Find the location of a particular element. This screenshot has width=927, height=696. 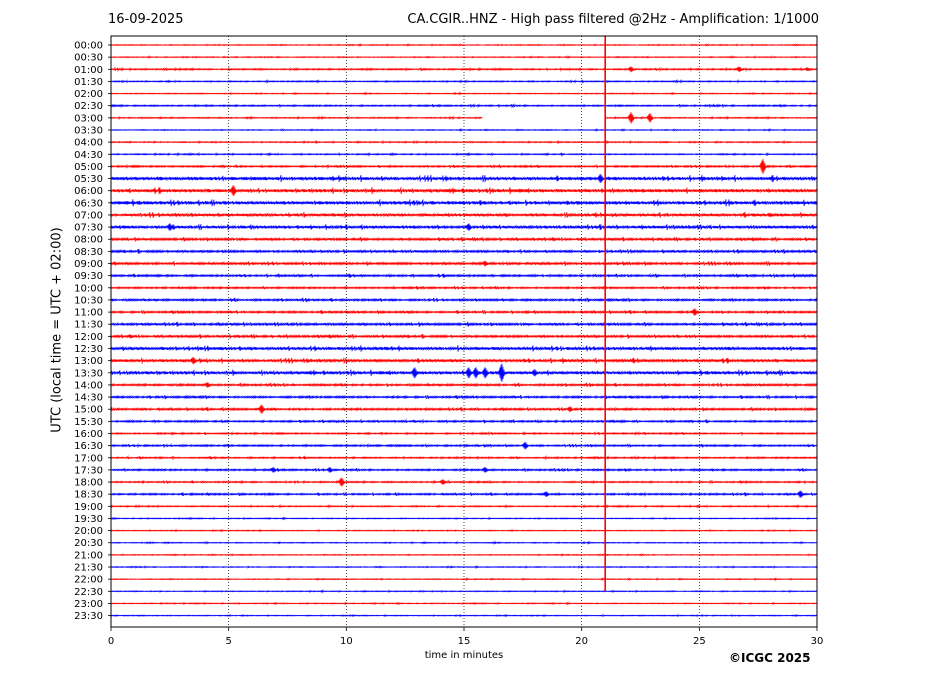

x-tick-layer: 0 5 10 15 20 25 30 is located at coordinates (466, 637).